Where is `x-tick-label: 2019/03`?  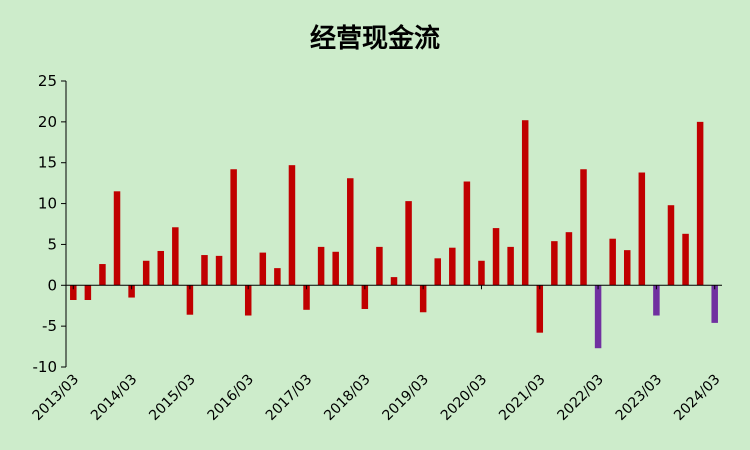 x-tick-label: 2019/03 is located at coordinates (406, 398).